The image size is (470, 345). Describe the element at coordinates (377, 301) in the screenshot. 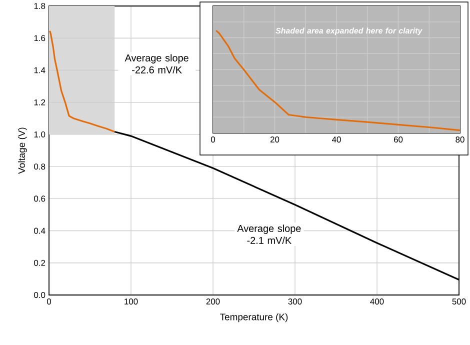

I see `x-tick-label: 400` at that location.